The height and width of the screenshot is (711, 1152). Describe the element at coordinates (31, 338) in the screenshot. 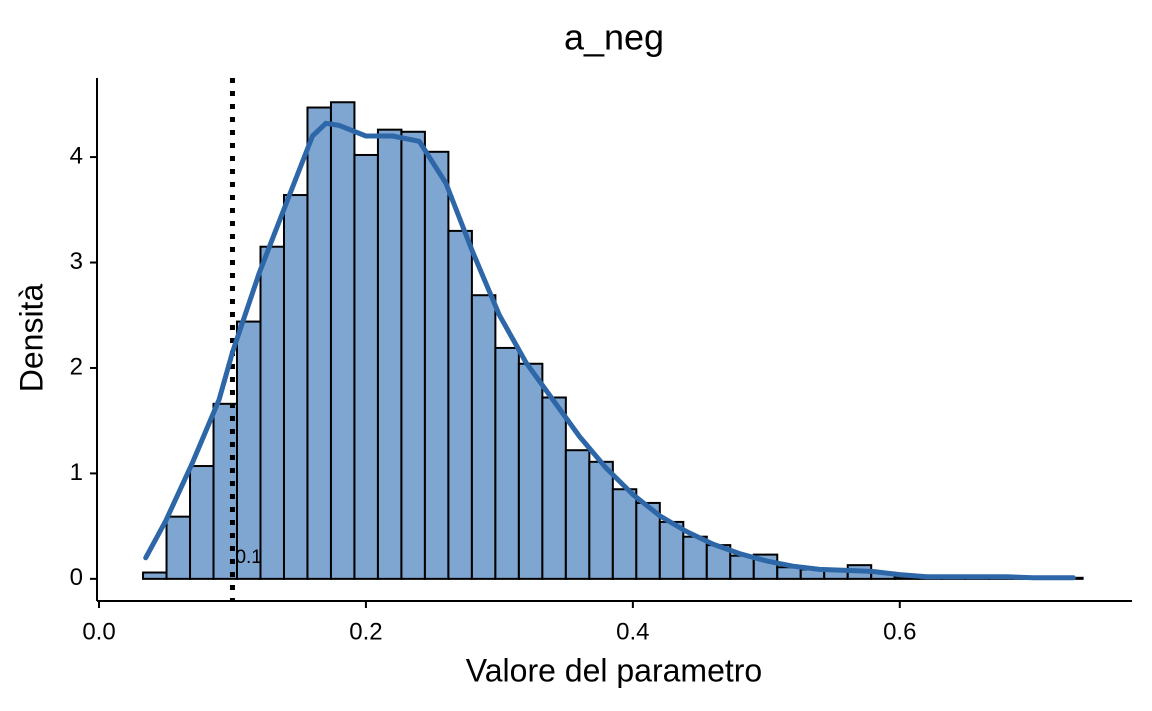

I see `y-axis-label: Densità` at that location.